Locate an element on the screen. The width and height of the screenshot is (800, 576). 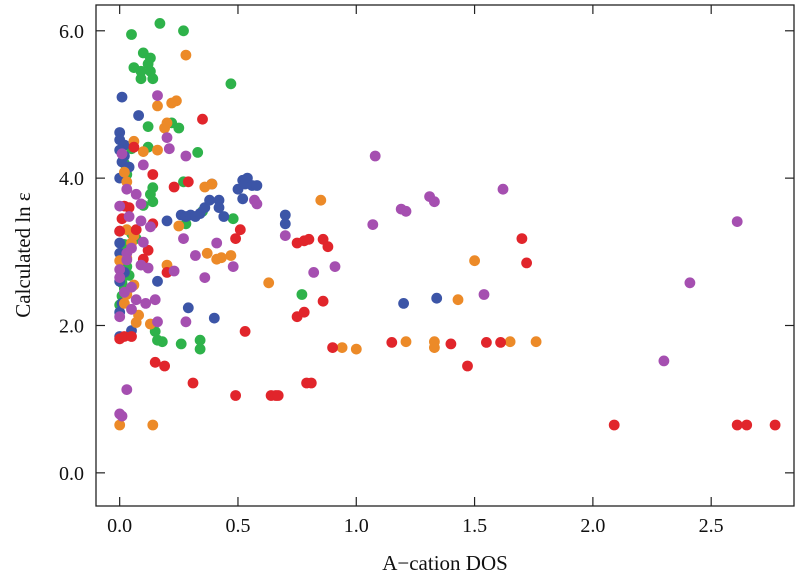
y-tick-label: 0.0 is located at coordinates (71, 474).